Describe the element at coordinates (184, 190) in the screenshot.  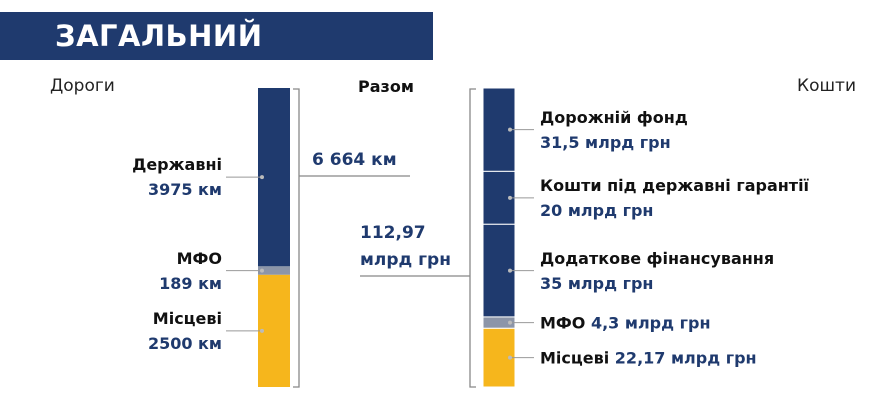
I see `segment-value: 3975 км` at that location.